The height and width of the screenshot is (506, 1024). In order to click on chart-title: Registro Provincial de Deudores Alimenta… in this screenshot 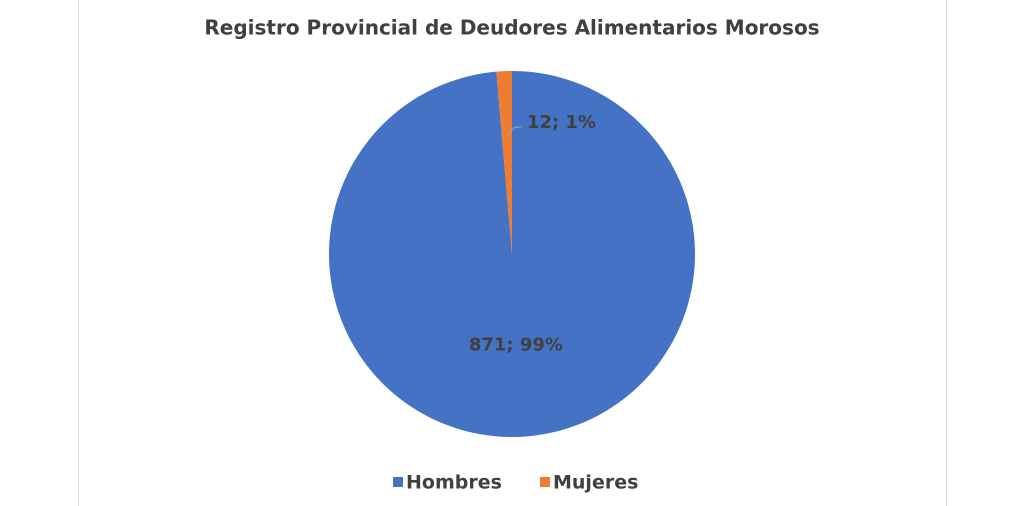, I will do `click(511, 28)`.